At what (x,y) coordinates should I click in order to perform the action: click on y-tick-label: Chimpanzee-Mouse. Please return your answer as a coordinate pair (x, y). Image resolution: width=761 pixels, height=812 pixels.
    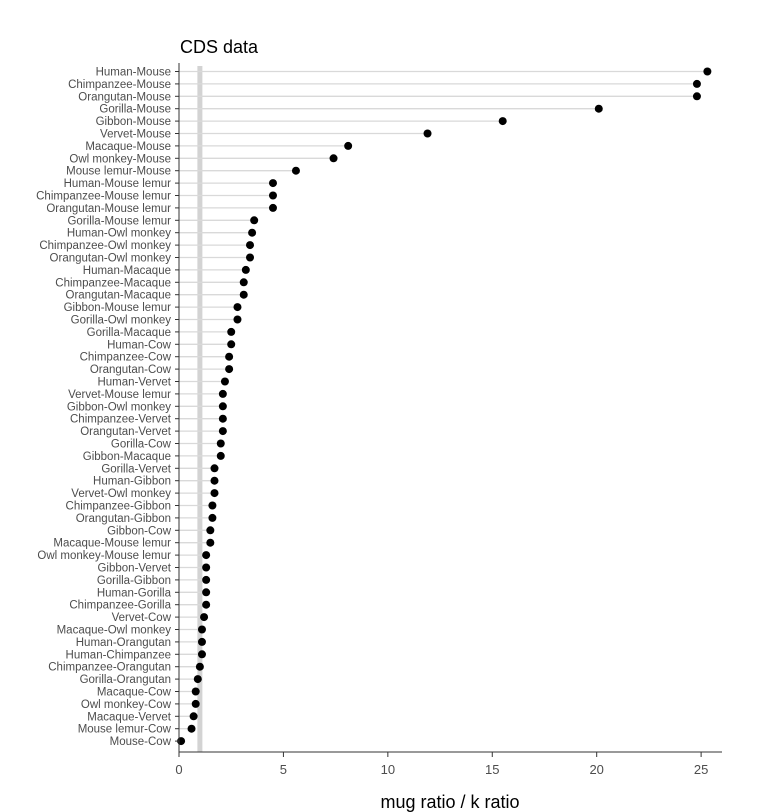
    Looking at the image, I should click on (119, 85).